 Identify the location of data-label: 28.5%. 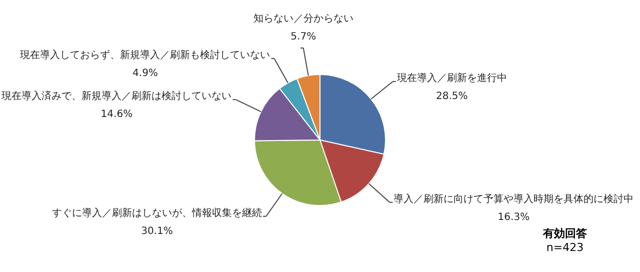
(452, 96).